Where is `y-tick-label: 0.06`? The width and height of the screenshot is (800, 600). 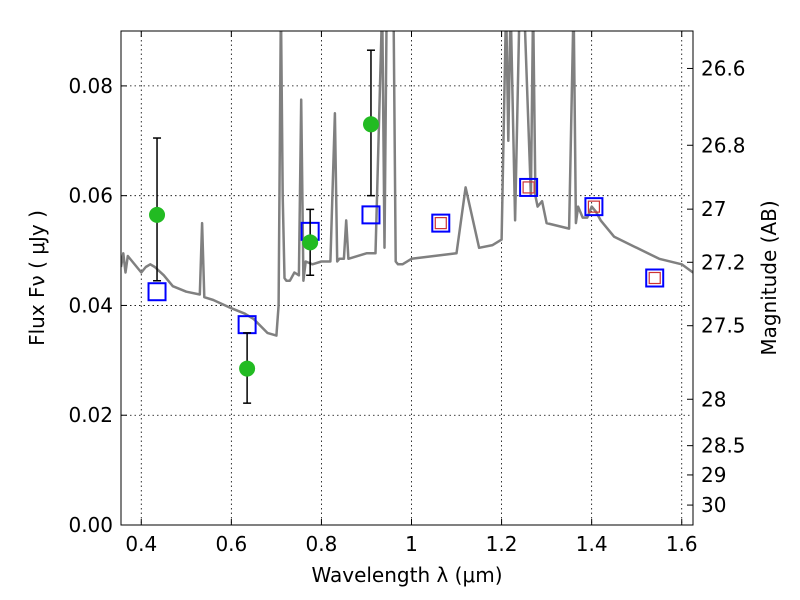
y-tick-label: 0.06 is located at coordinates (90, 196).